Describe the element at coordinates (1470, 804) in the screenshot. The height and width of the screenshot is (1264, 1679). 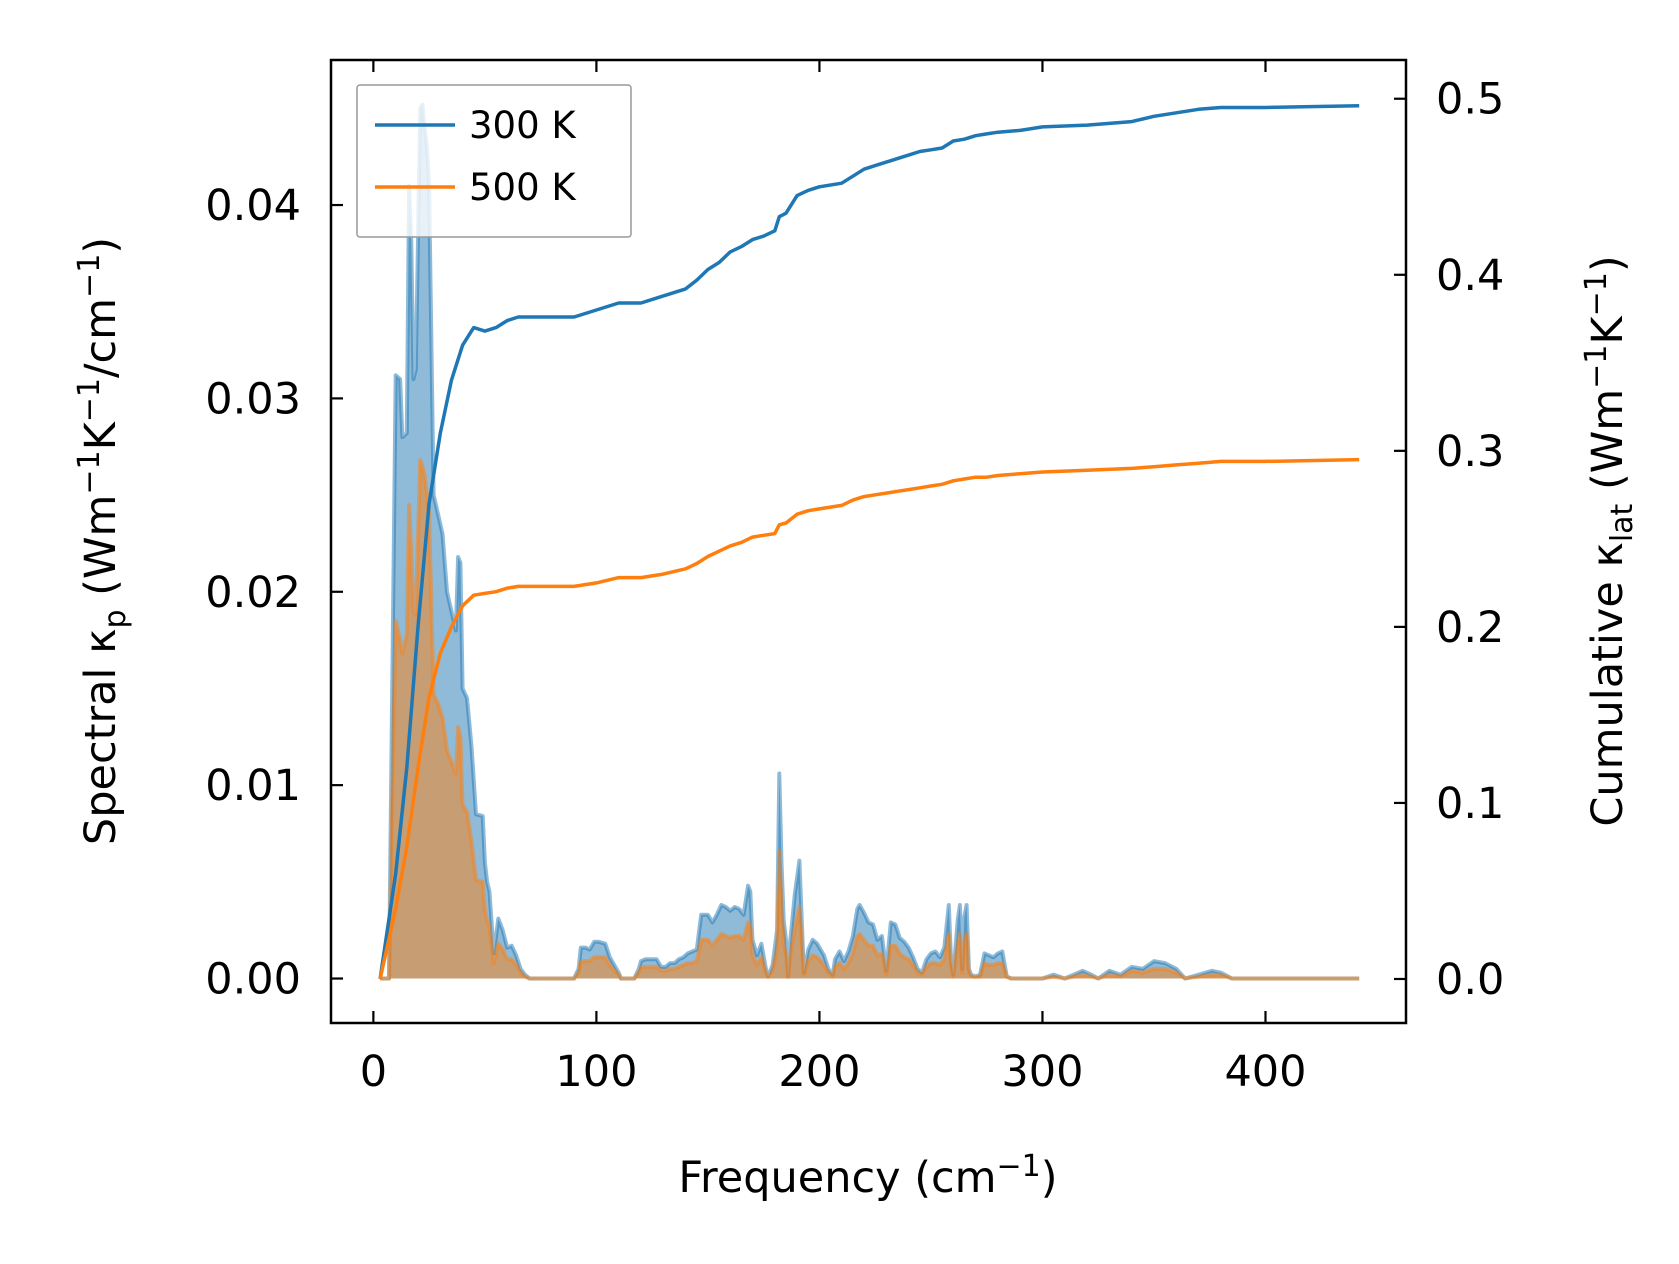
I see `y-right-tick-label: 0.1` at that location.